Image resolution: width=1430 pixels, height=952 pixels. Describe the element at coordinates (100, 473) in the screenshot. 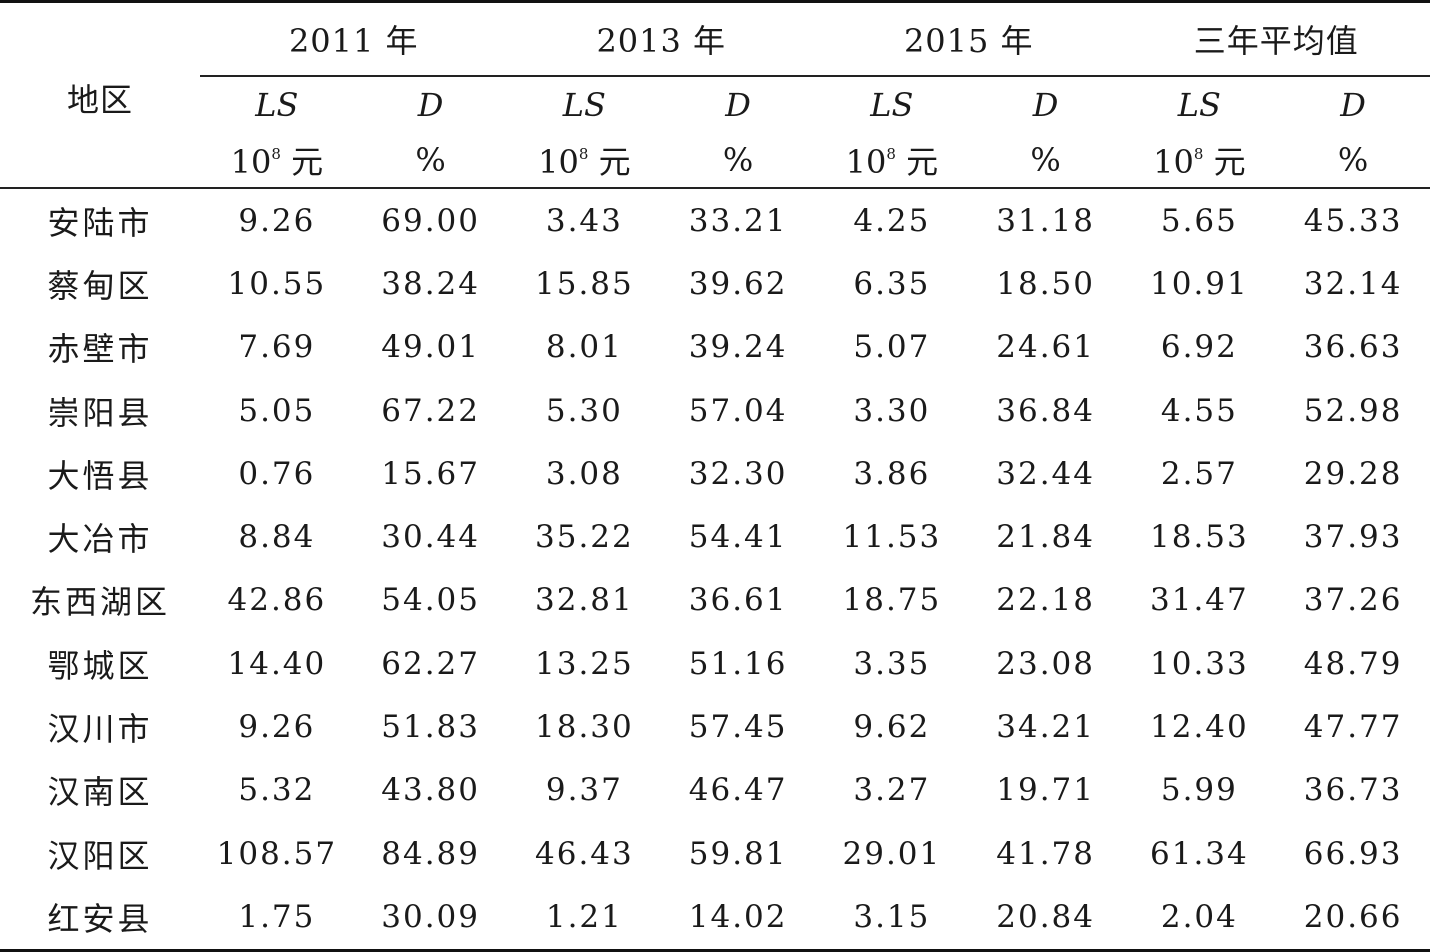

I see `region-cell: 大悟县` at that location.